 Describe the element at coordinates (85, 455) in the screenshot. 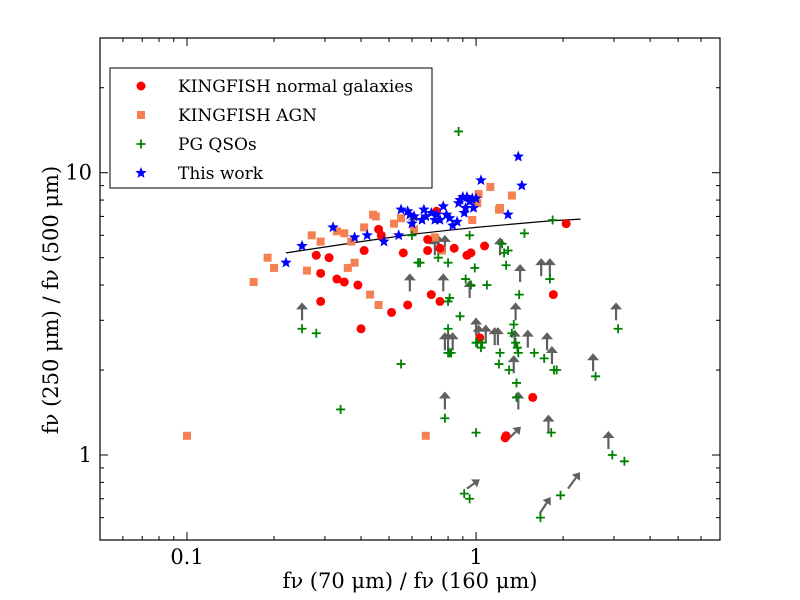

I see `y-tick-label: 1` at that location.